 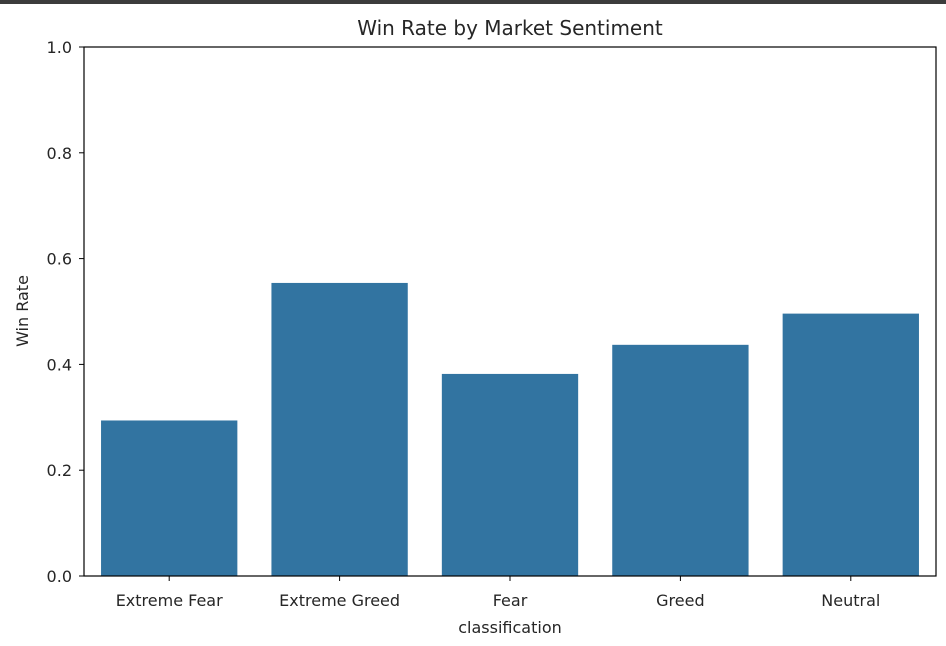 What do you see at coordinates (339, 429) in the screenshot?
I see `bar-extreme-greed` at bounding box center [339, 429].